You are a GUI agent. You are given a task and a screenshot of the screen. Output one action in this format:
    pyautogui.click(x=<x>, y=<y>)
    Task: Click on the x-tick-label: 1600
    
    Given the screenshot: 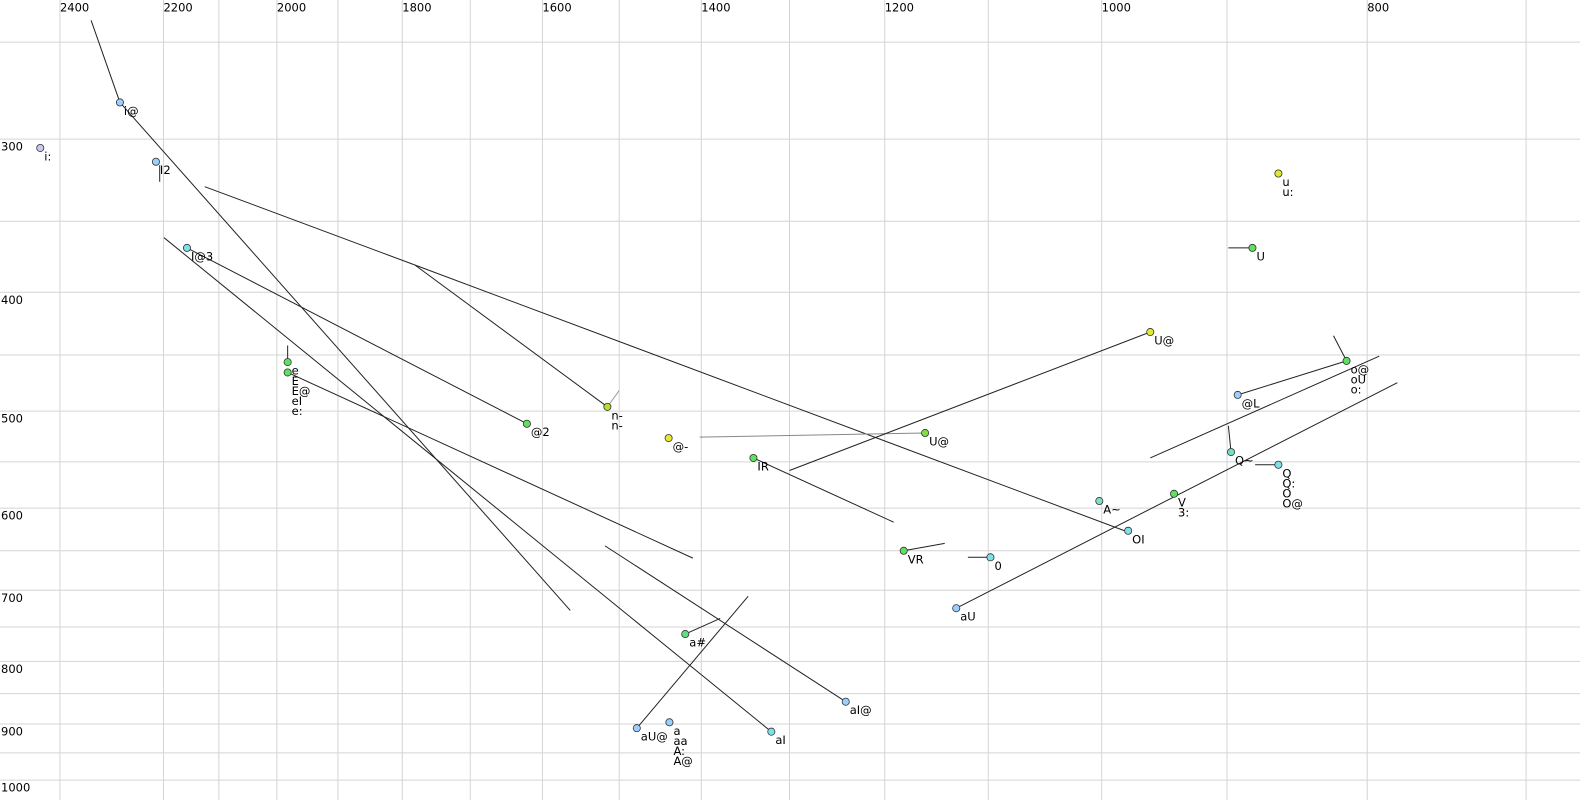 What is the action you would take?
    pyautogui.click(x=556, y=8)
    